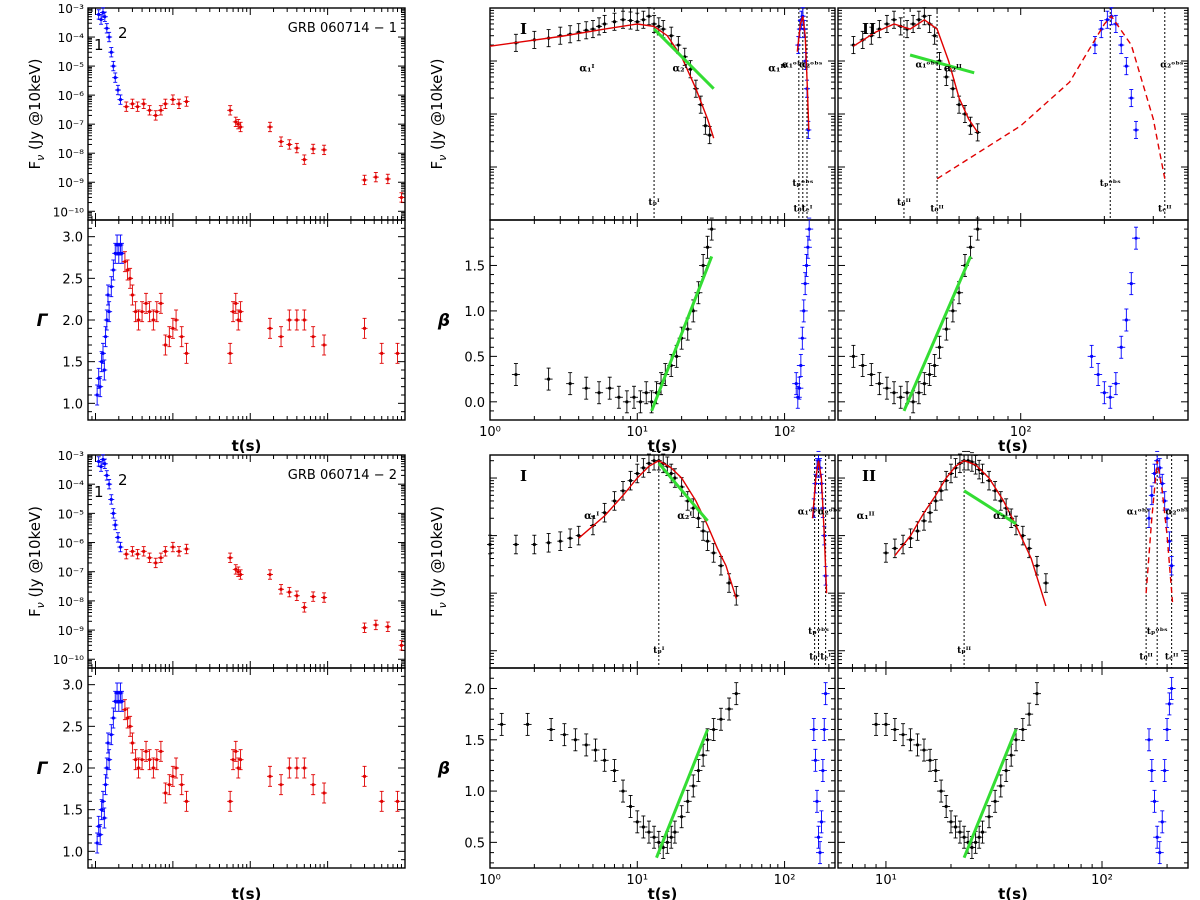  I want to click on grb-title: GRB 060714 − 1, so click(342, 28).